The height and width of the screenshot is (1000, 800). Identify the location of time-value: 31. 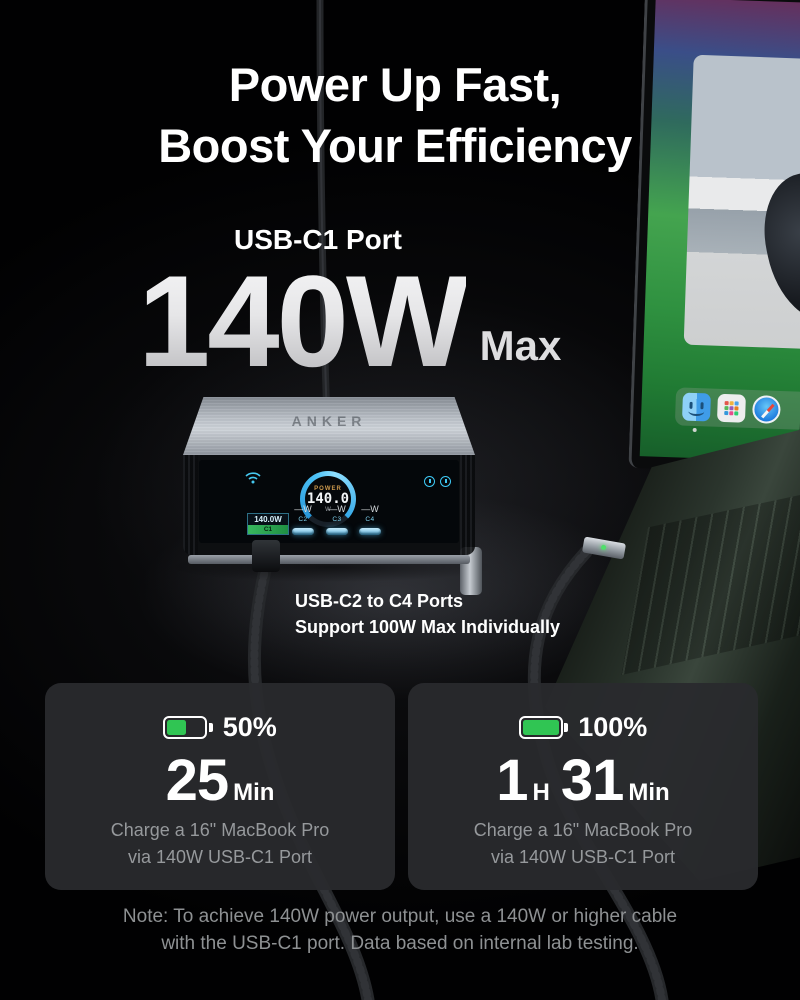
(592, 780).